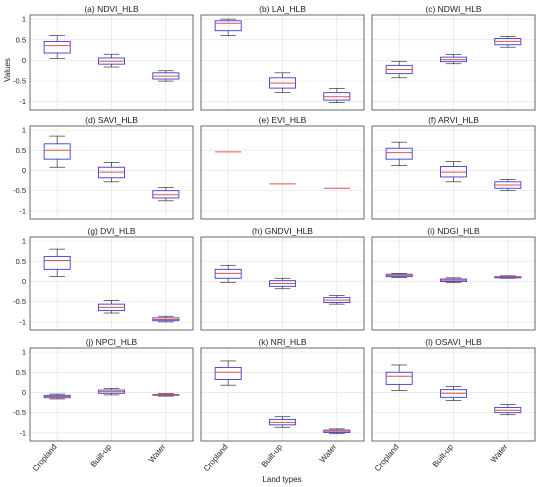 The width and height of the screenshot is (550, 487). What do you see at coordinates (111, 9) in the screenshot?
I see `panel-title: (a) NDVI_HLB` at bounding box center [111, 9].